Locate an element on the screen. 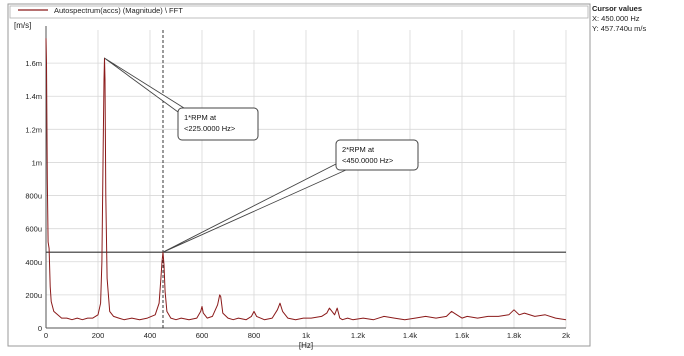 This screenshot has height=356, width=684. x-tick-label: 1.4k is located at coordinates (410, 335).